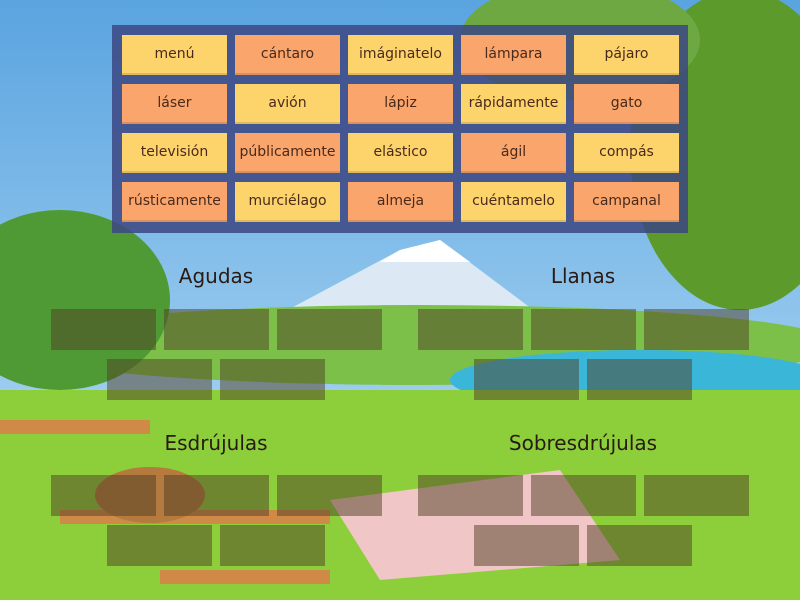 Image resolution: width=800 pixels, height=600 pixels. Describe the element at coordinates (400, 202) in the screenshot. I see `word-tile: almeja` at that location.